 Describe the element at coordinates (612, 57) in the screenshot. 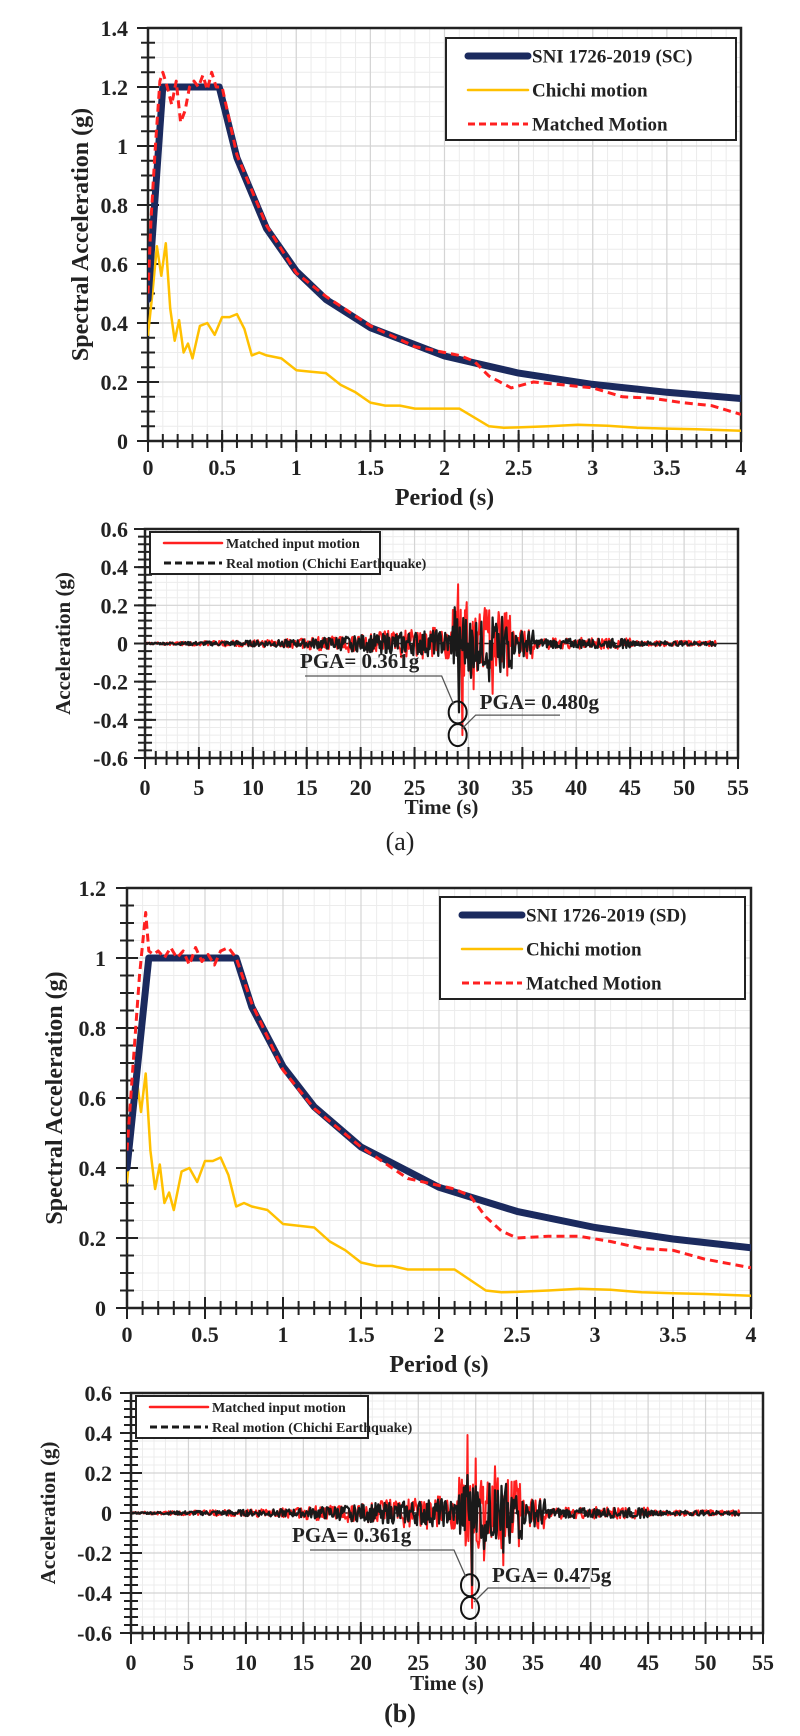

I see `legend-label: SNI 1726-2019 (SC)` at that location.